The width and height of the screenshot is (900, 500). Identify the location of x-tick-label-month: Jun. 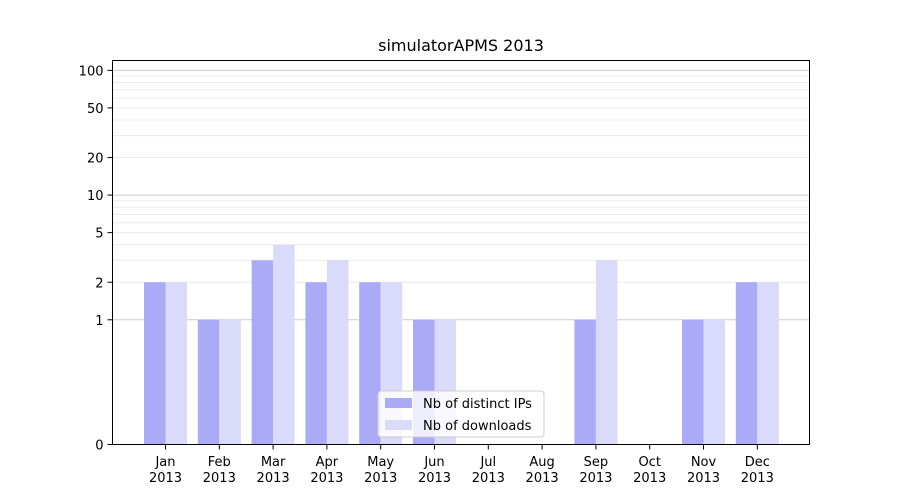
(433, 462).